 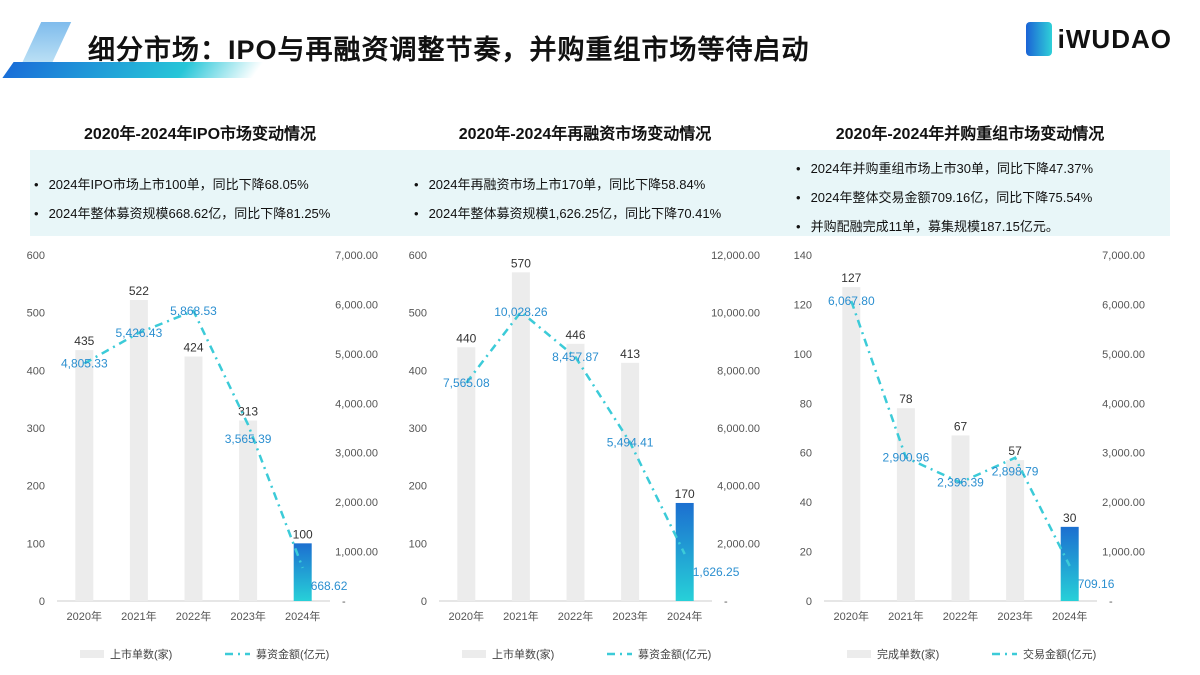 What do you see at coordinates (630, 354) in the screenshot?
I see `bar-value-label: 413` at bounding box center [630, 354].